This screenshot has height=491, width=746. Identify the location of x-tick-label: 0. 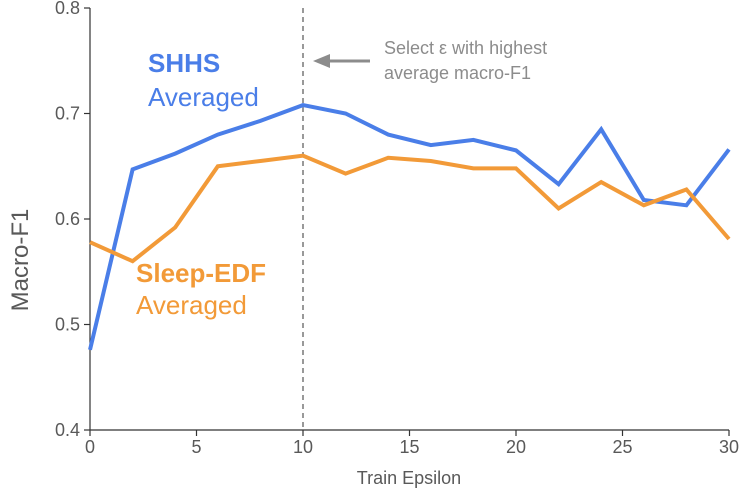
(90, 447).